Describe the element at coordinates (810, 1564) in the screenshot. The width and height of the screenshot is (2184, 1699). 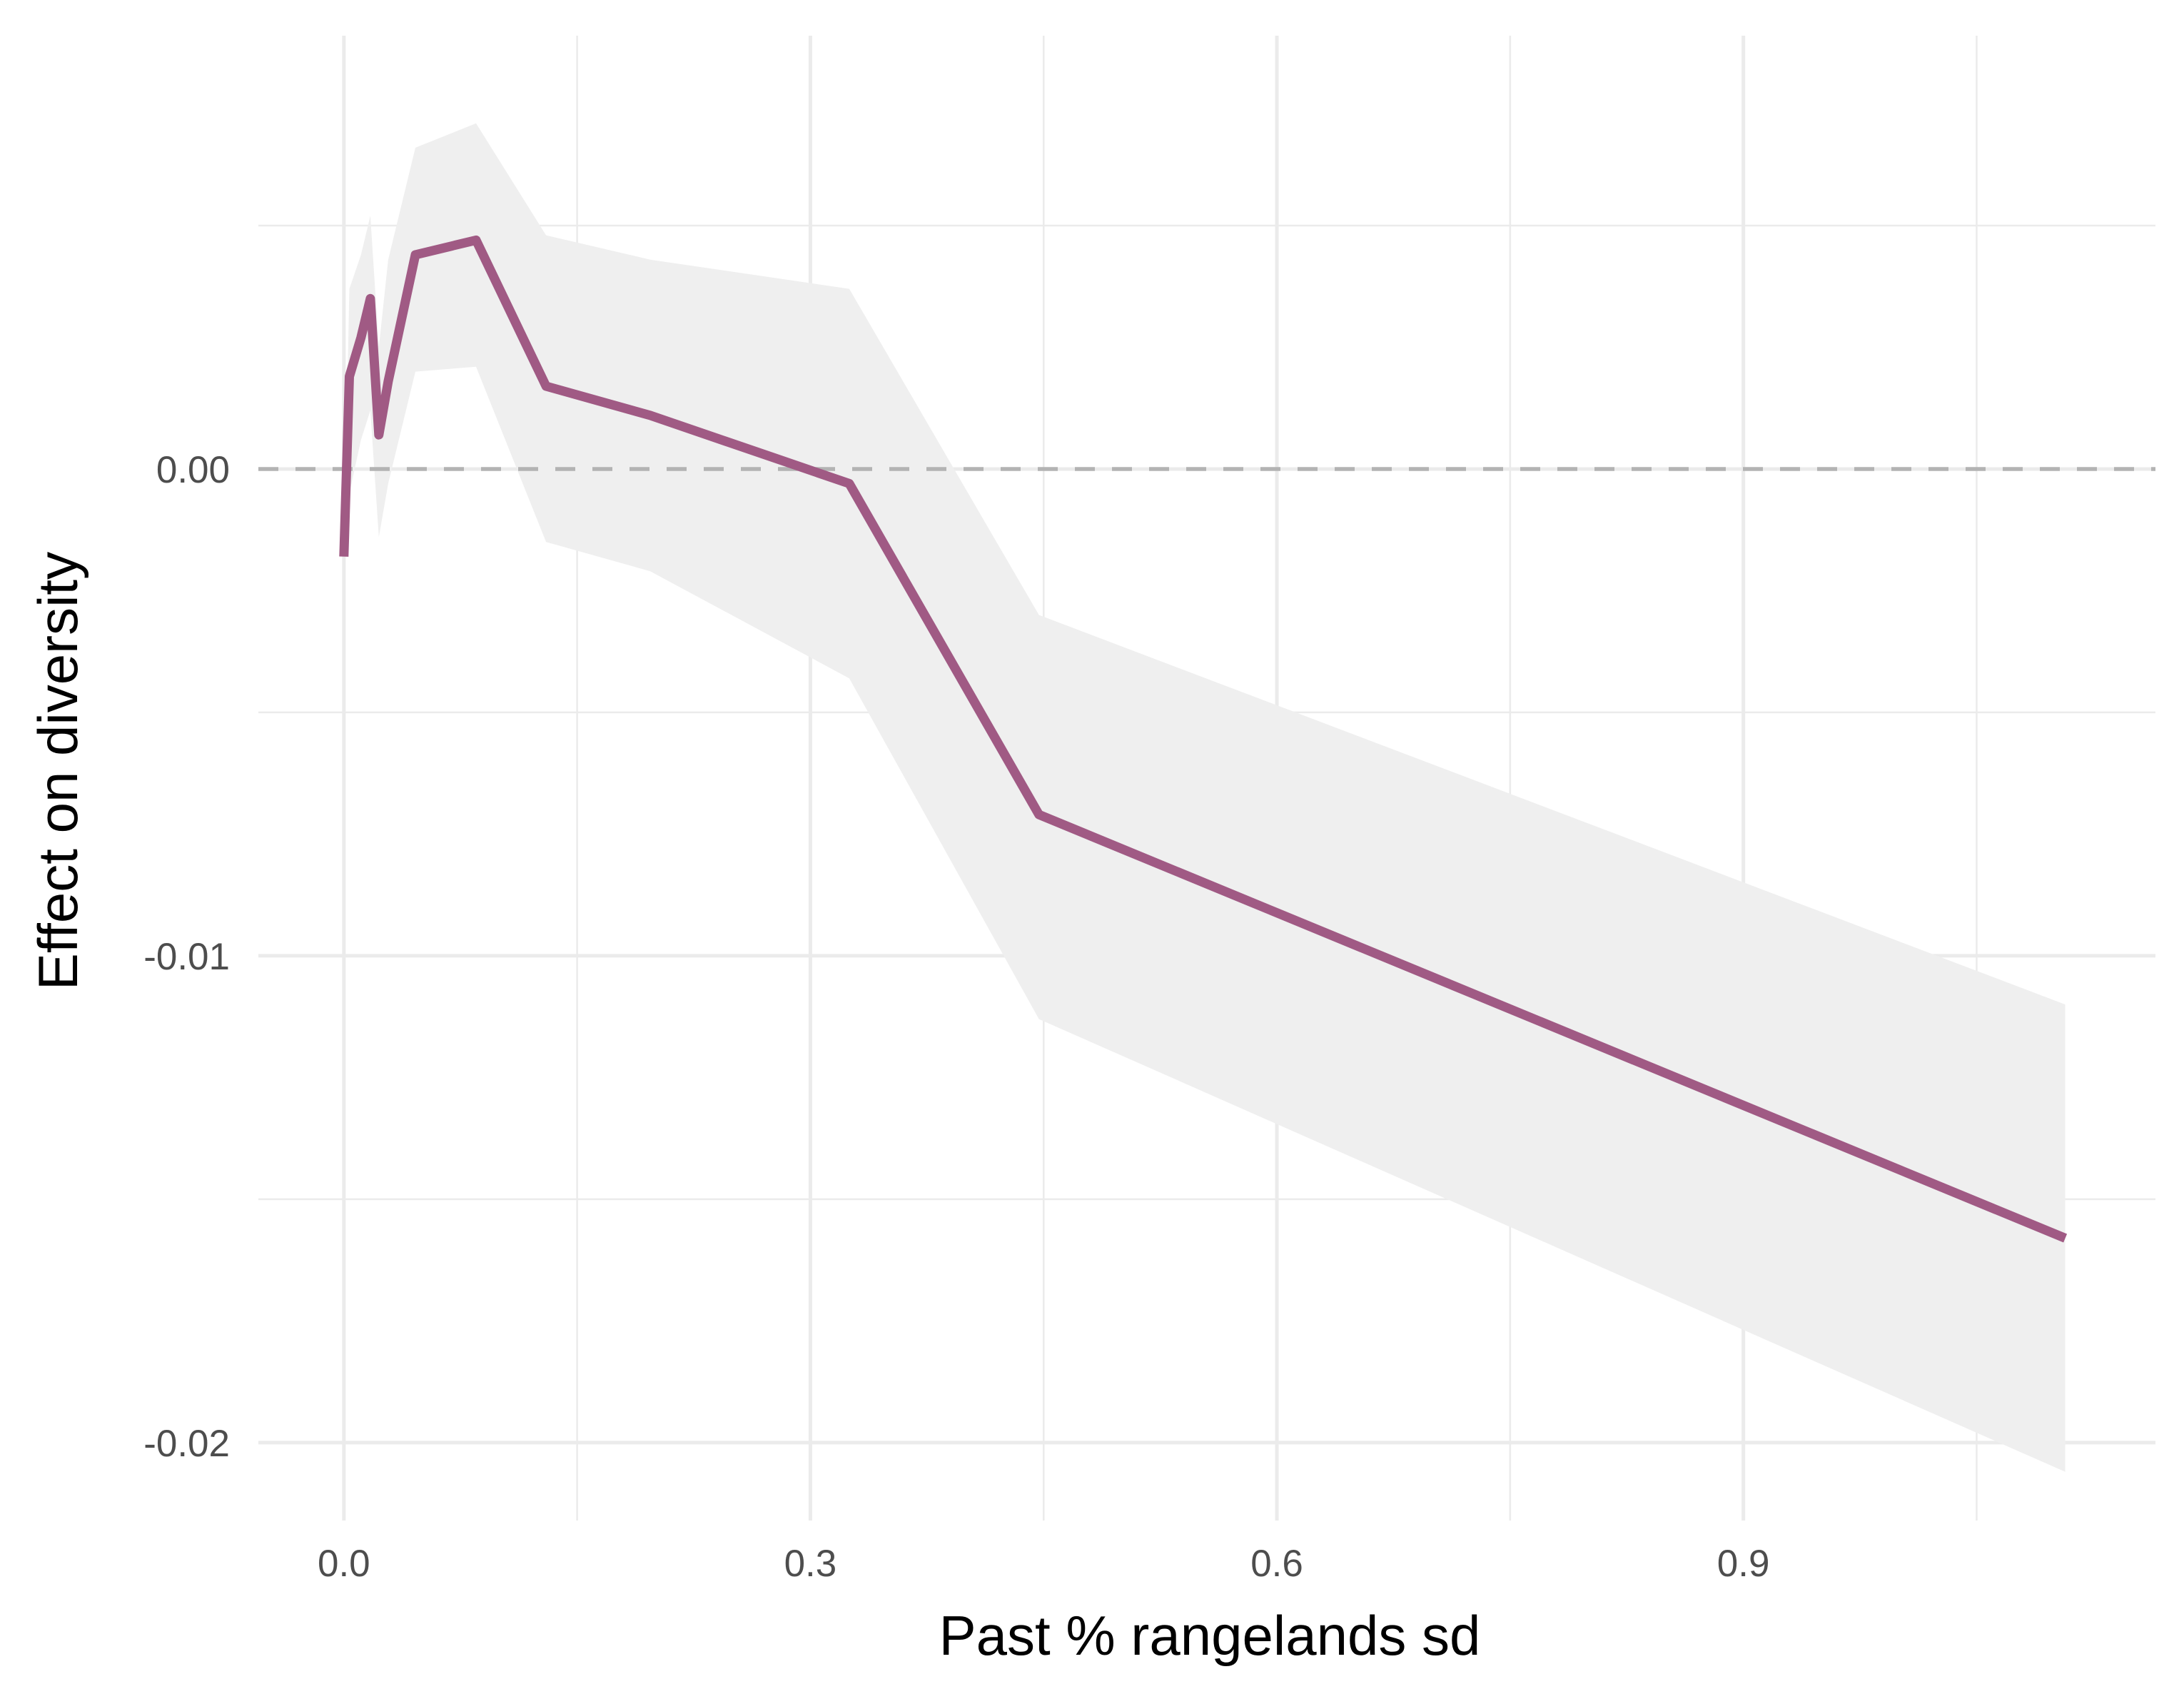
I see `x-tick-label: 0.3` at that location.